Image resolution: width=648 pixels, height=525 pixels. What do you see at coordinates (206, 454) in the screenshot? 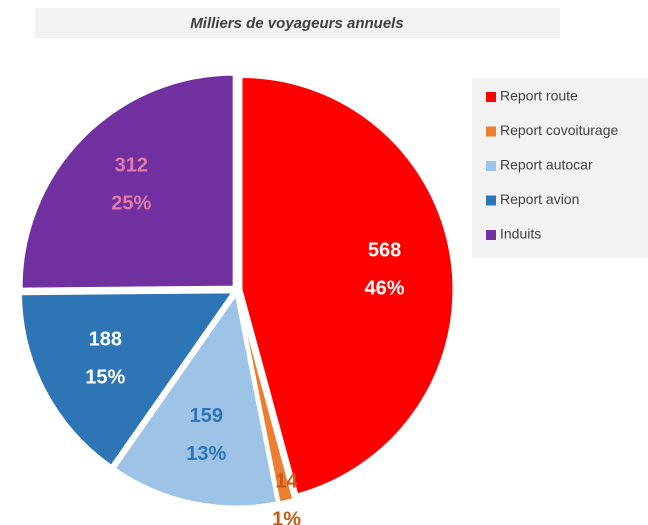
I see `percent-label: 13%` at bounding box center [206, 454].